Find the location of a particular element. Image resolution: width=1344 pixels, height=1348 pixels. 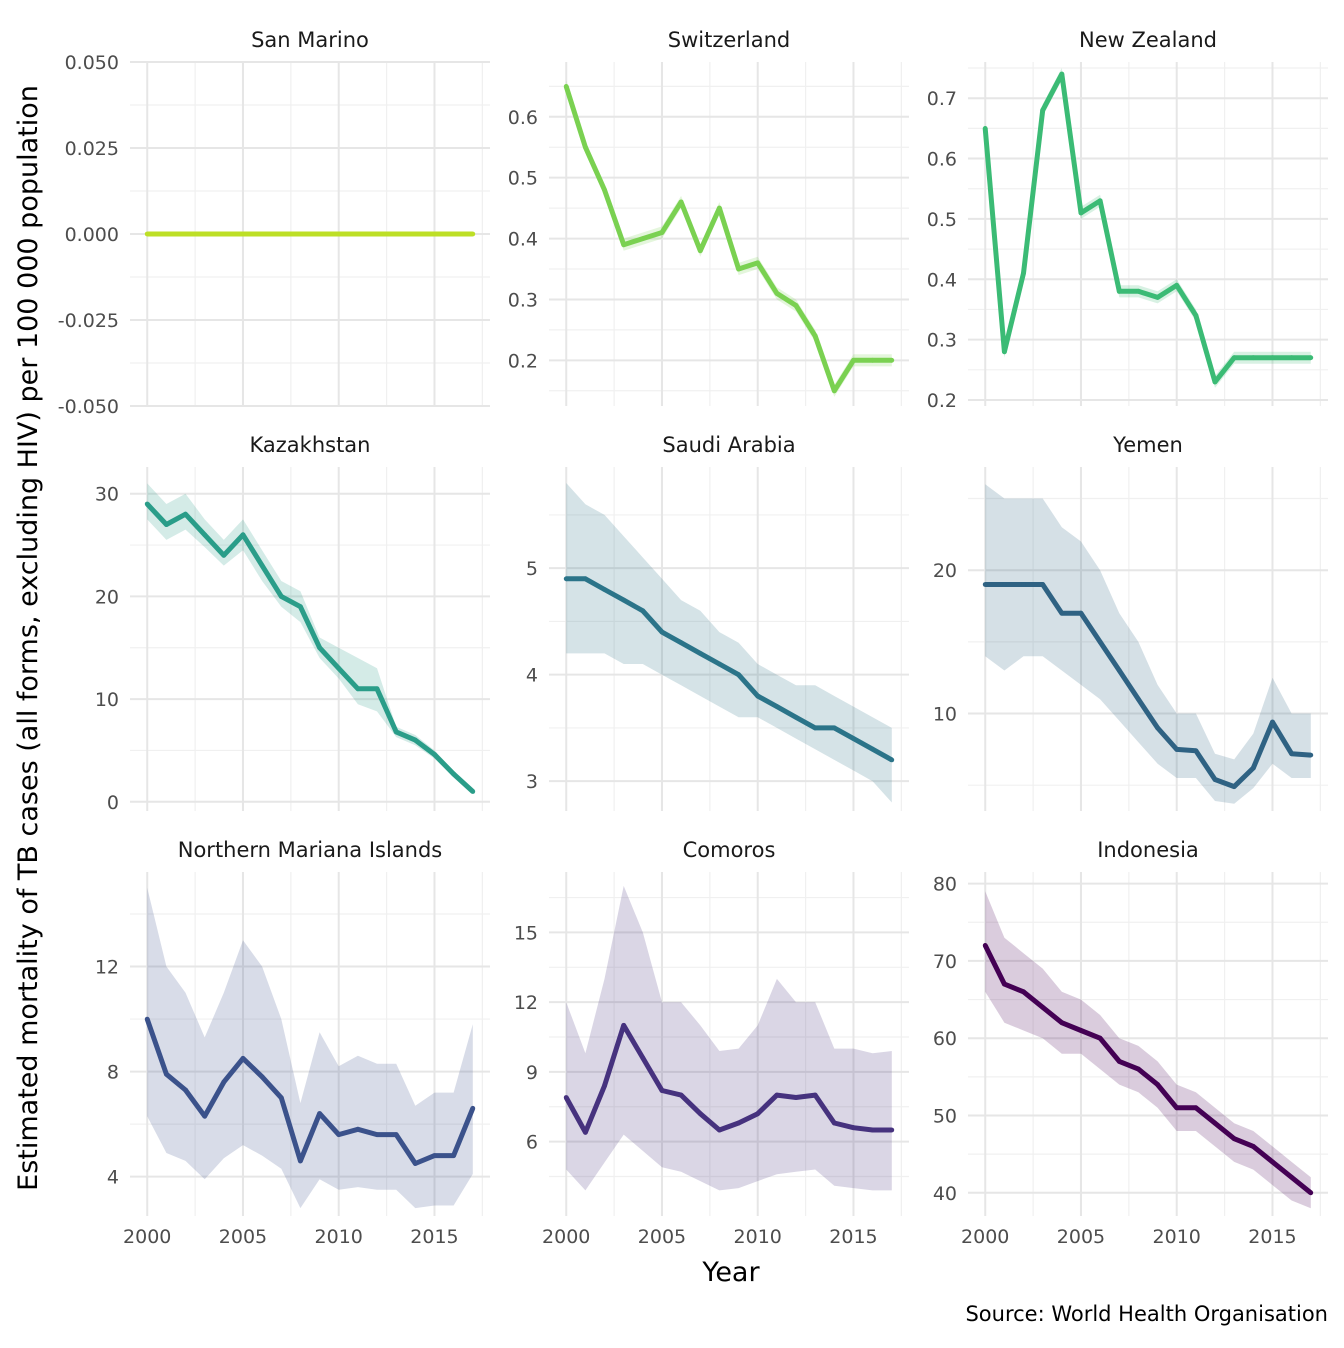

source-caption: Source: World Health Organisation is located at coordinates (1146, 1314).